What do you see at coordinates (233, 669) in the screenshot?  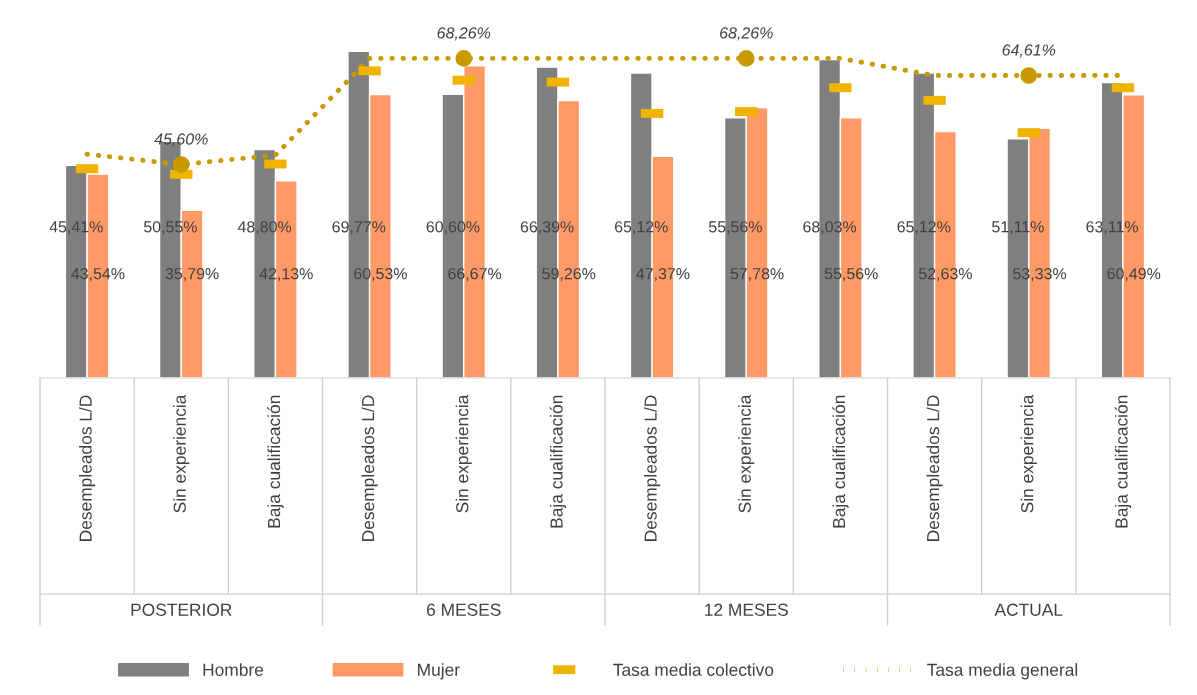 I see `legend-label: Hombre` at bounding box center [233, 669].